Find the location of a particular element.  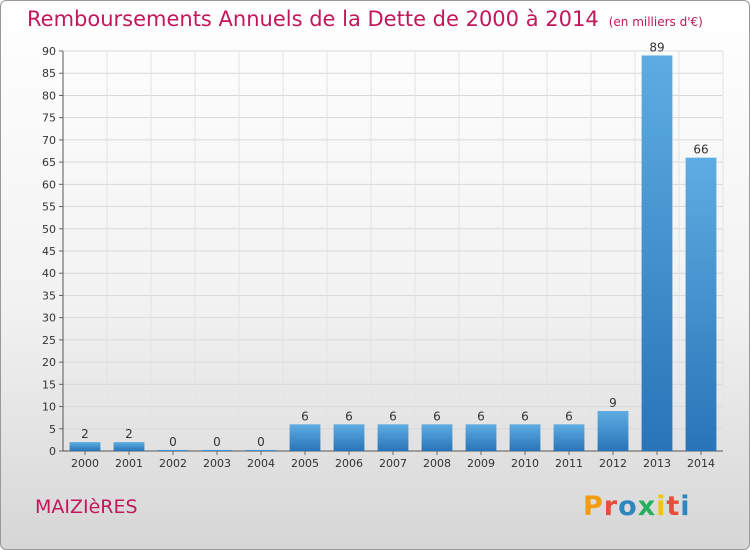

bar-2010 is located at coordinates (525, 437).